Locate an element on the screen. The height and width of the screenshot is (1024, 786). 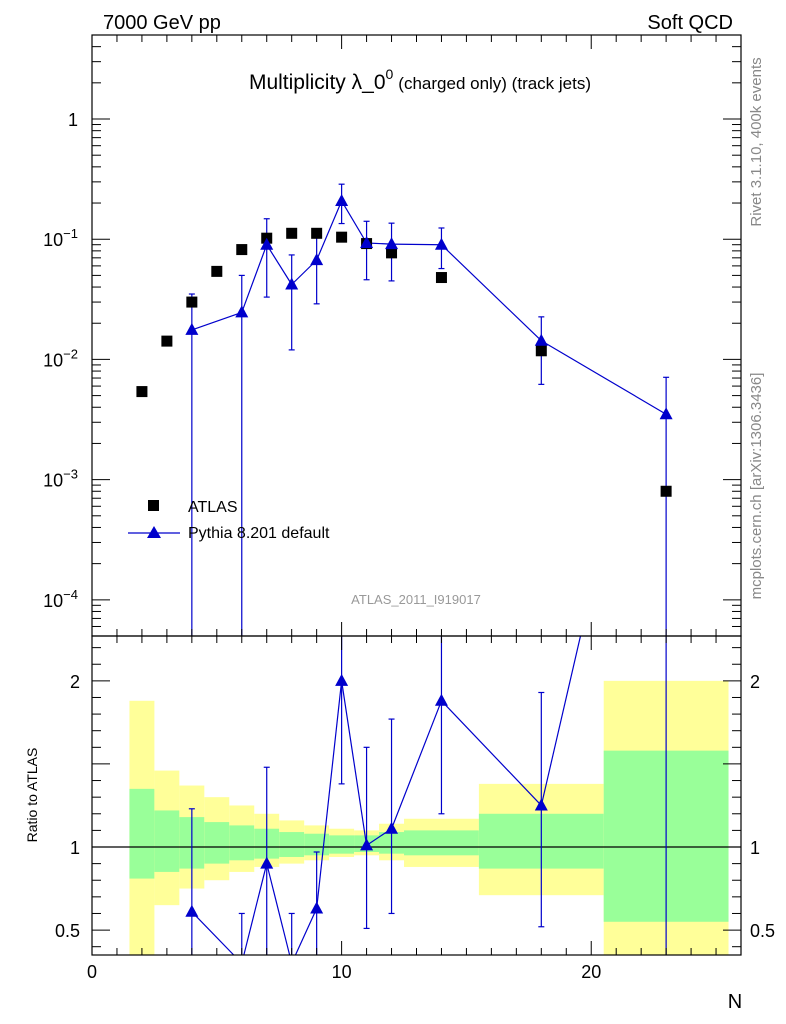
mcplots-label: mcplots.cern.ch [arXiv:1306.3436] is located at coordinates (756, 486).